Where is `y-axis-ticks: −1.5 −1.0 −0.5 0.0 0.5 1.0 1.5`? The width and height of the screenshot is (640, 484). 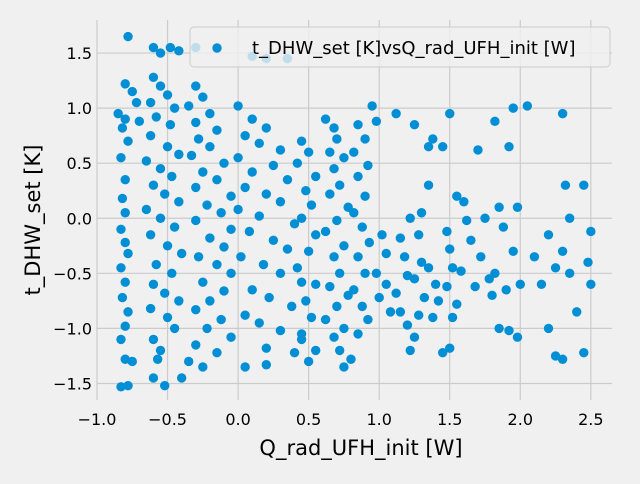 y-axis-ticks: −1.5 −1.0 −0.5 0.0 0.5 1.0 1.5 is located at coordinates (72, 218).